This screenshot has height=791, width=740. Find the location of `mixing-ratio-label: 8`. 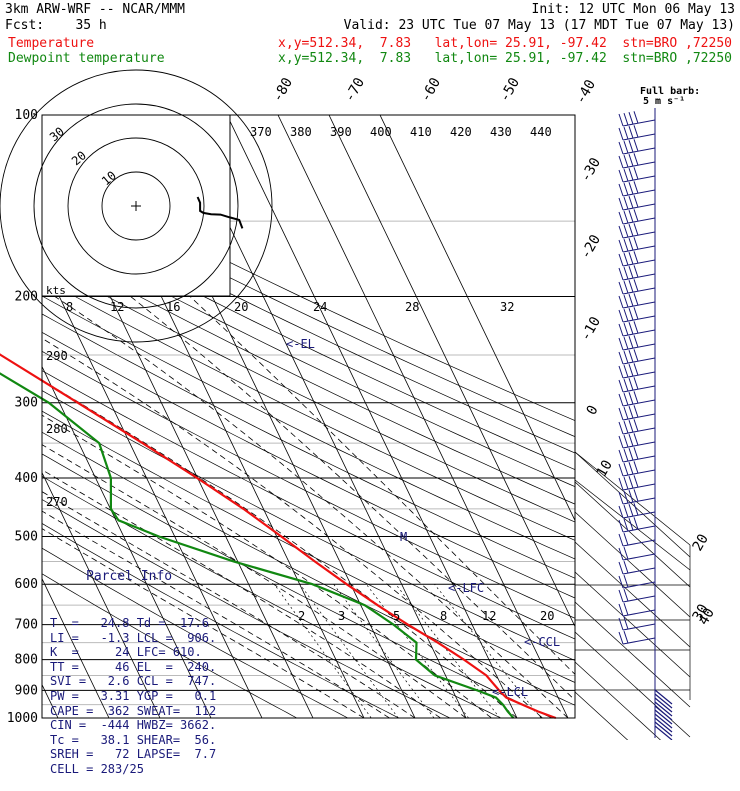

mixing-ratio-label: 8 is located at coordinates (443, 616).